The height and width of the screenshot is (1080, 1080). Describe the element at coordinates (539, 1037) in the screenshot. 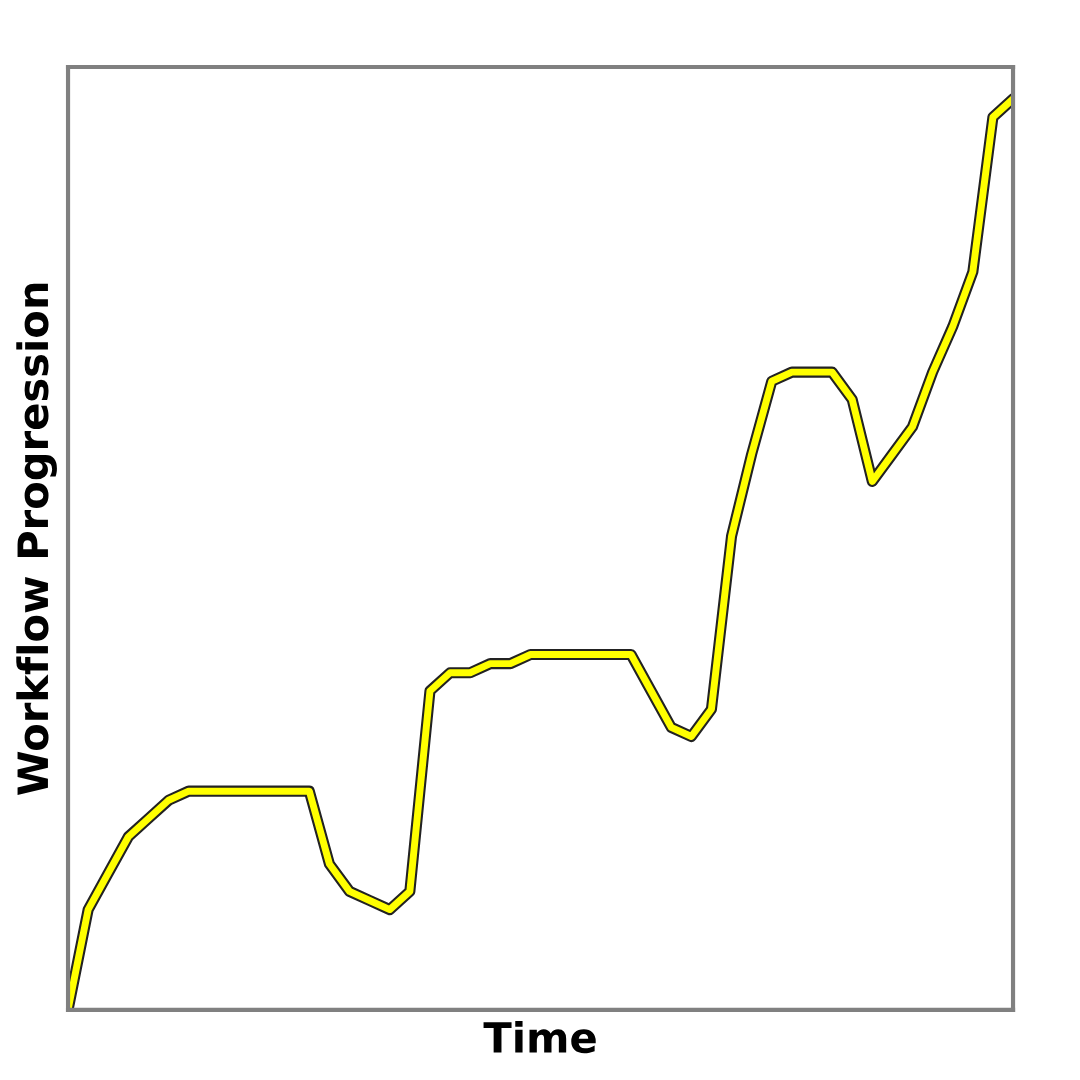

I see `x-axis-title: Time` at that location.